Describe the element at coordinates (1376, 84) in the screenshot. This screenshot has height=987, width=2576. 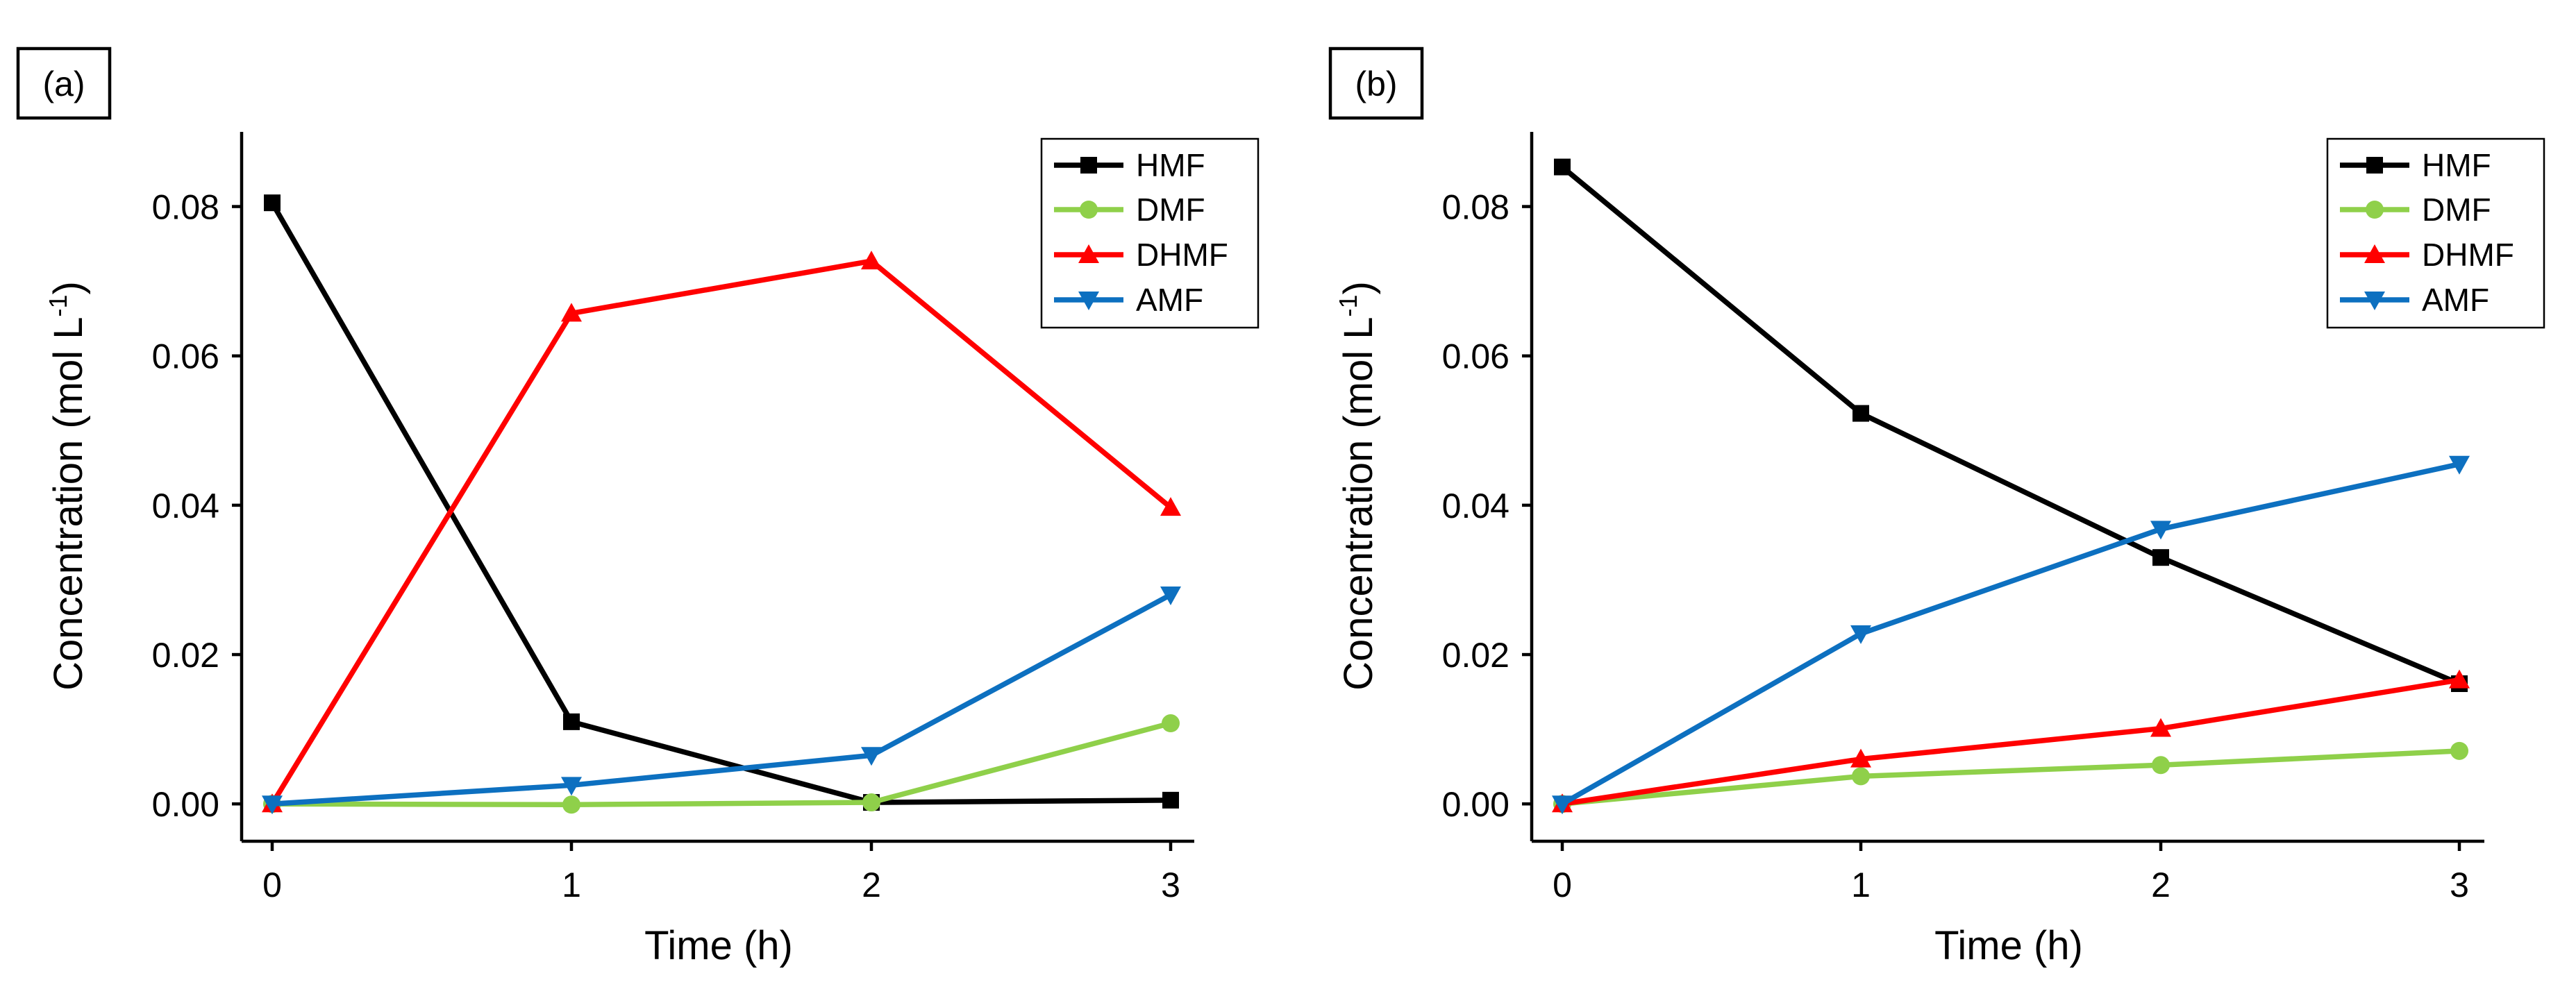
I see `panel-label: (b)` at that location.